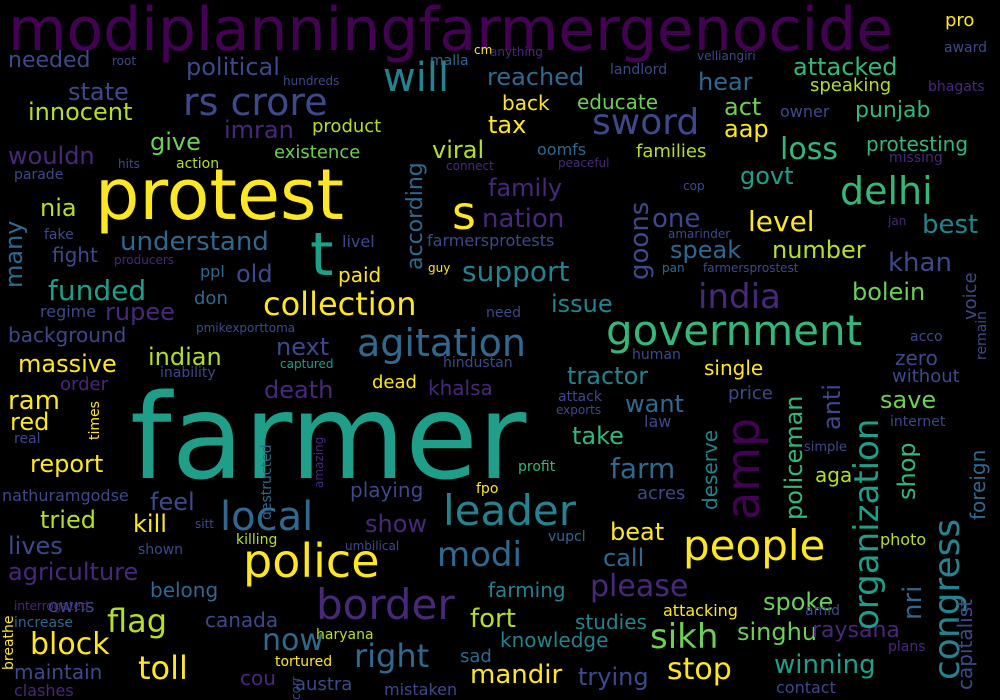  What do you see at coordinates (67, 335) in the screenshot?
I see `word: background` at bounding box center [67, 335].